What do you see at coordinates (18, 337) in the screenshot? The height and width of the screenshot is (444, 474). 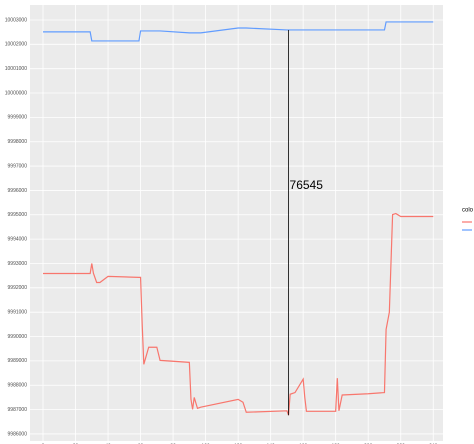 I see `y-tick-label: 9990000` at bounding box center [18, 337].